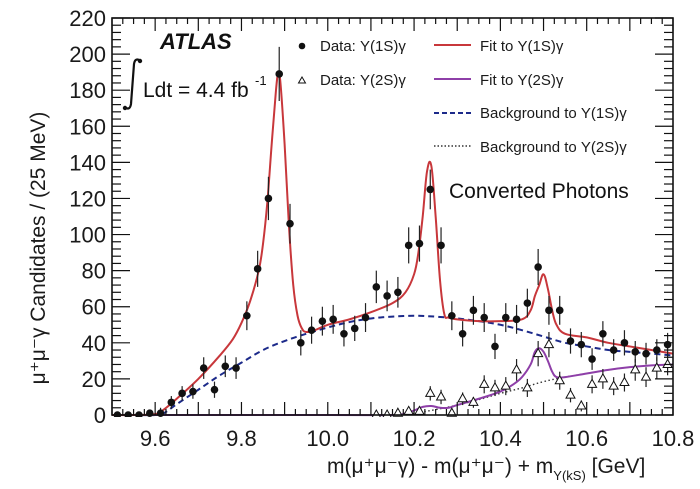 The height and width of the screenshot is (489, 700). I want to click on x-tick-label: 9.8, so click(241, 438).